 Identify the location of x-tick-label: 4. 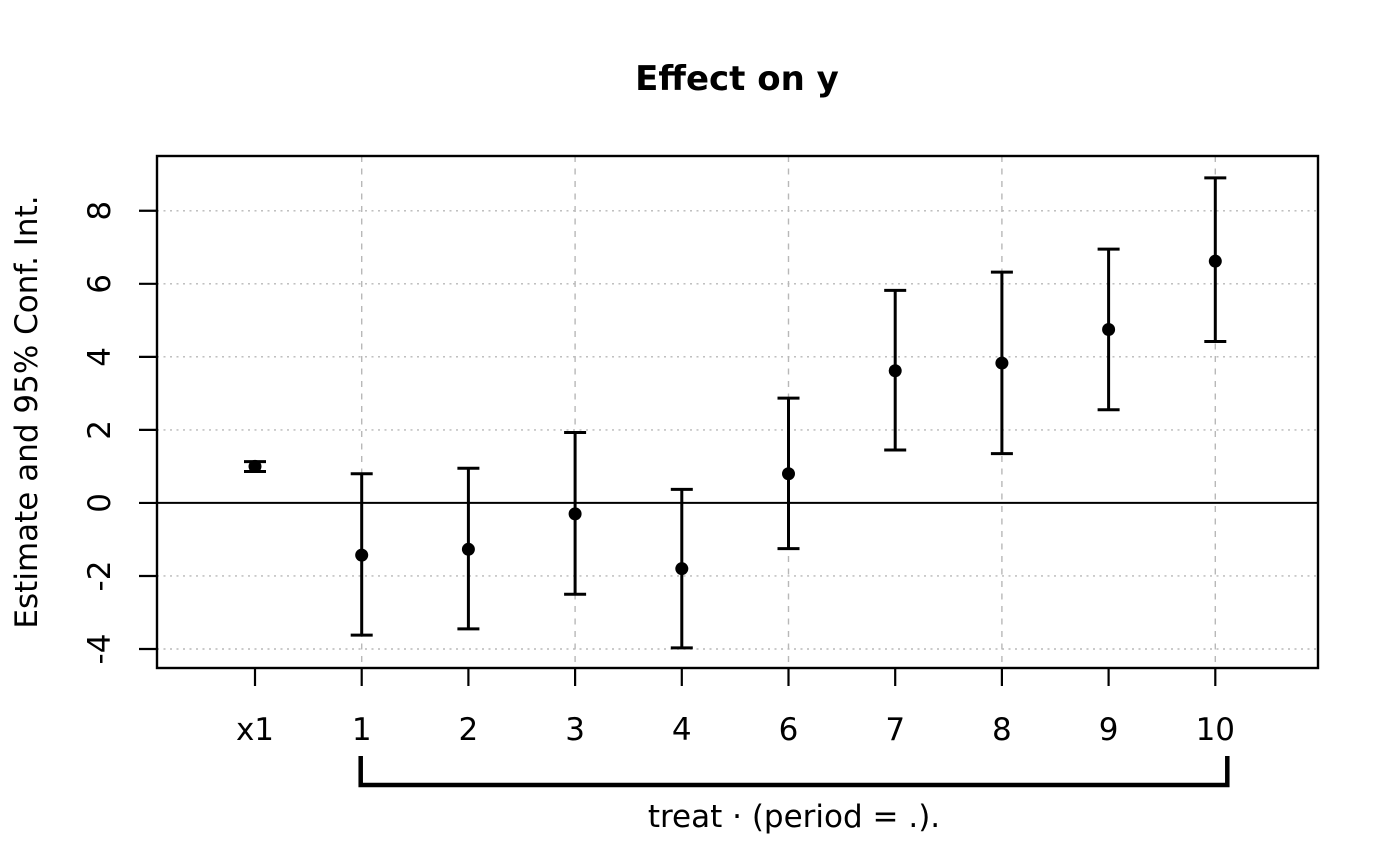
(682, 730).